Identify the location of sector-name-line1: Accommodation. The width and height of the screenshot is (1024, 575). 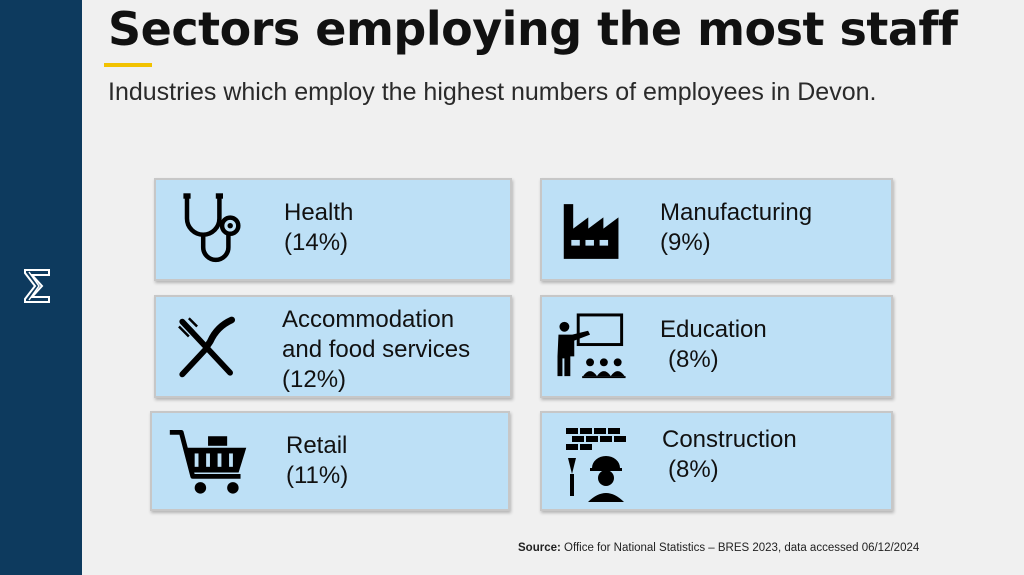
(368, 319).